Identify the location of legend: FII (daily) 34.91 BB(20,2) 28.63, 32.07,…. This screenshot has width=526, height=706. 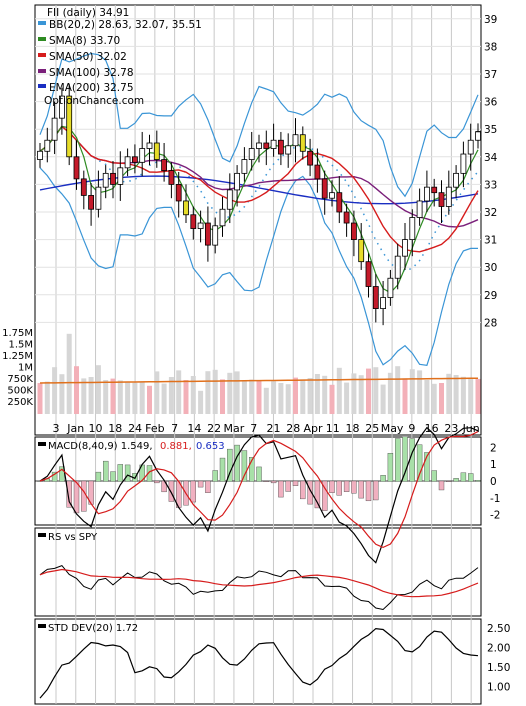
(120, 57).